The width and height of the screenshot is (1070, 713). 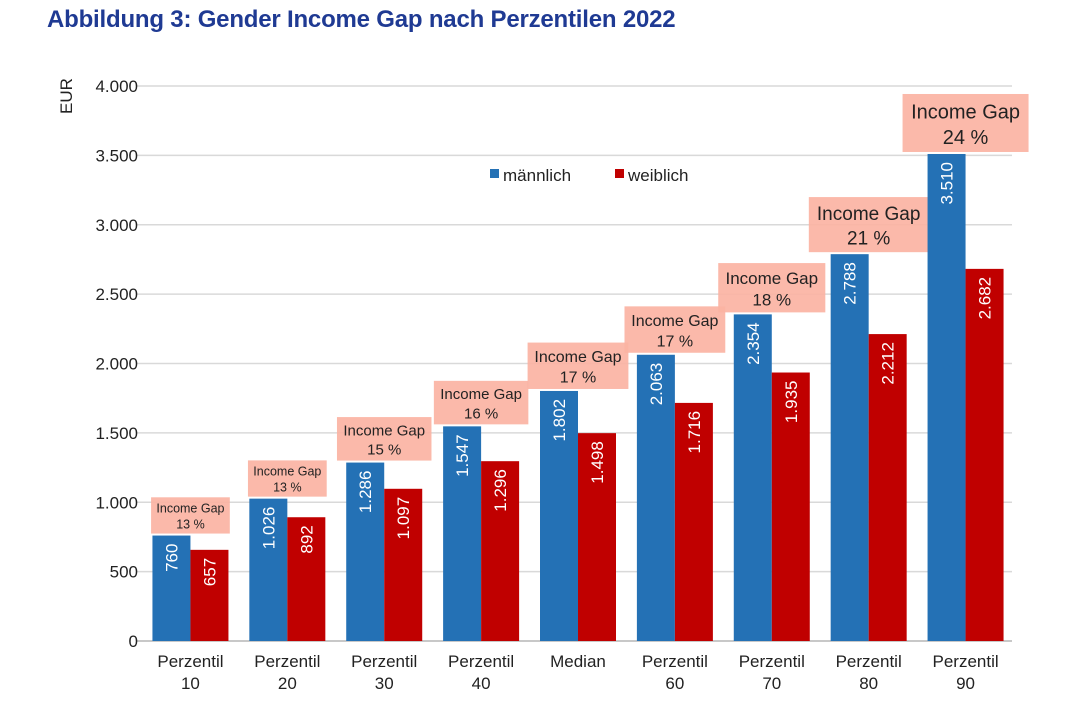 I want to click on bar-value-label: 657, so click(x=209, y=572).